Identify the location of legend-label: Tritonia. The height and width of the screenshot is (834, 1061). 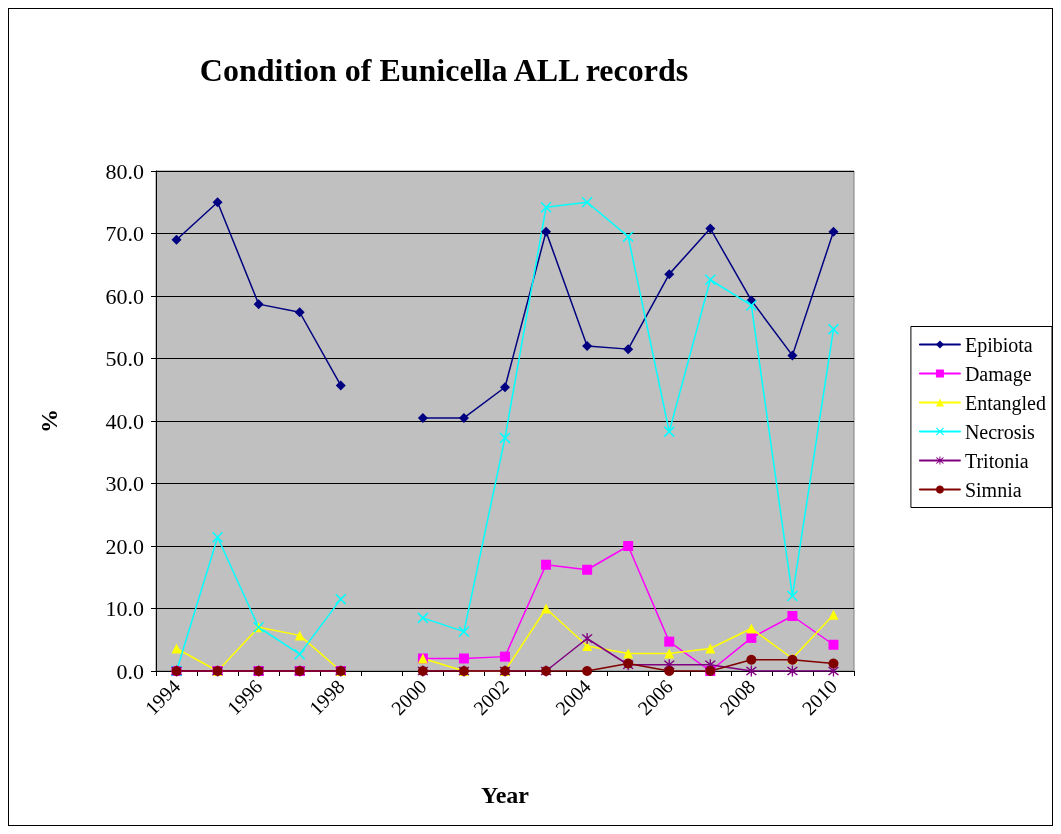
(996, 460).